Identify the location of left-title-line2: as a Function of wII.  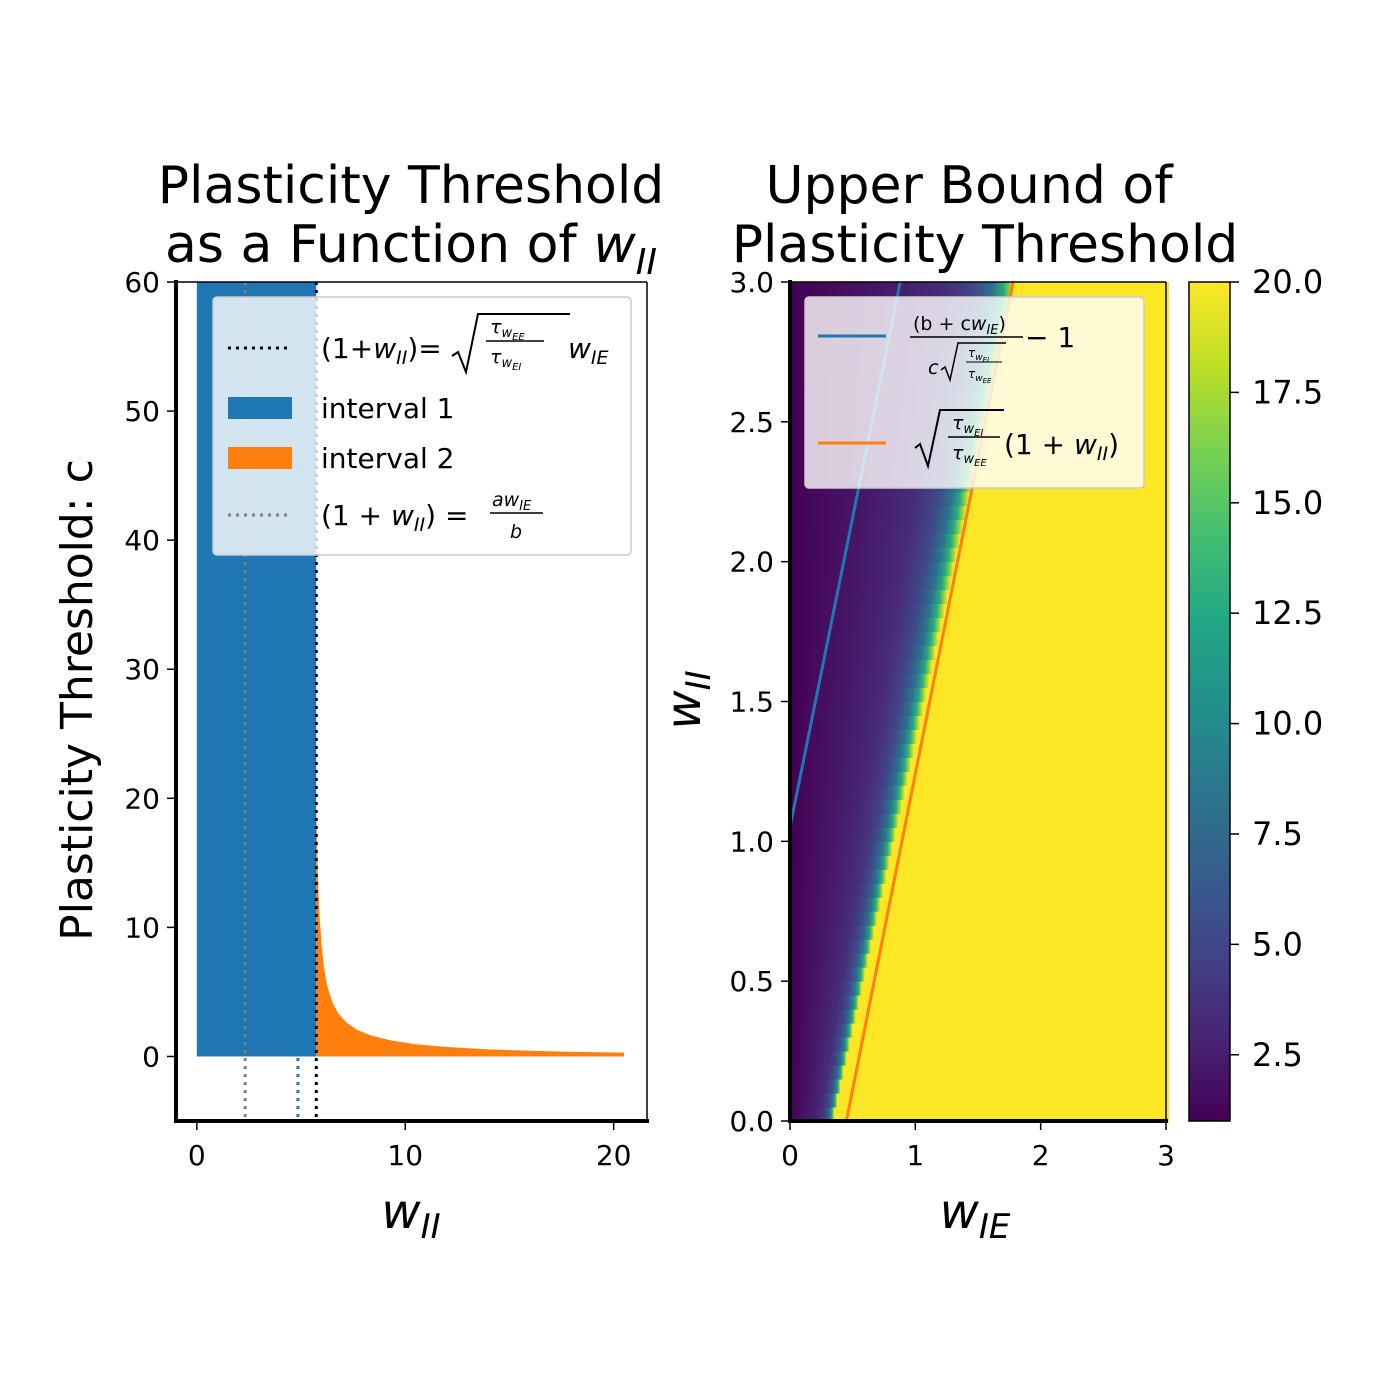
(411, 249).